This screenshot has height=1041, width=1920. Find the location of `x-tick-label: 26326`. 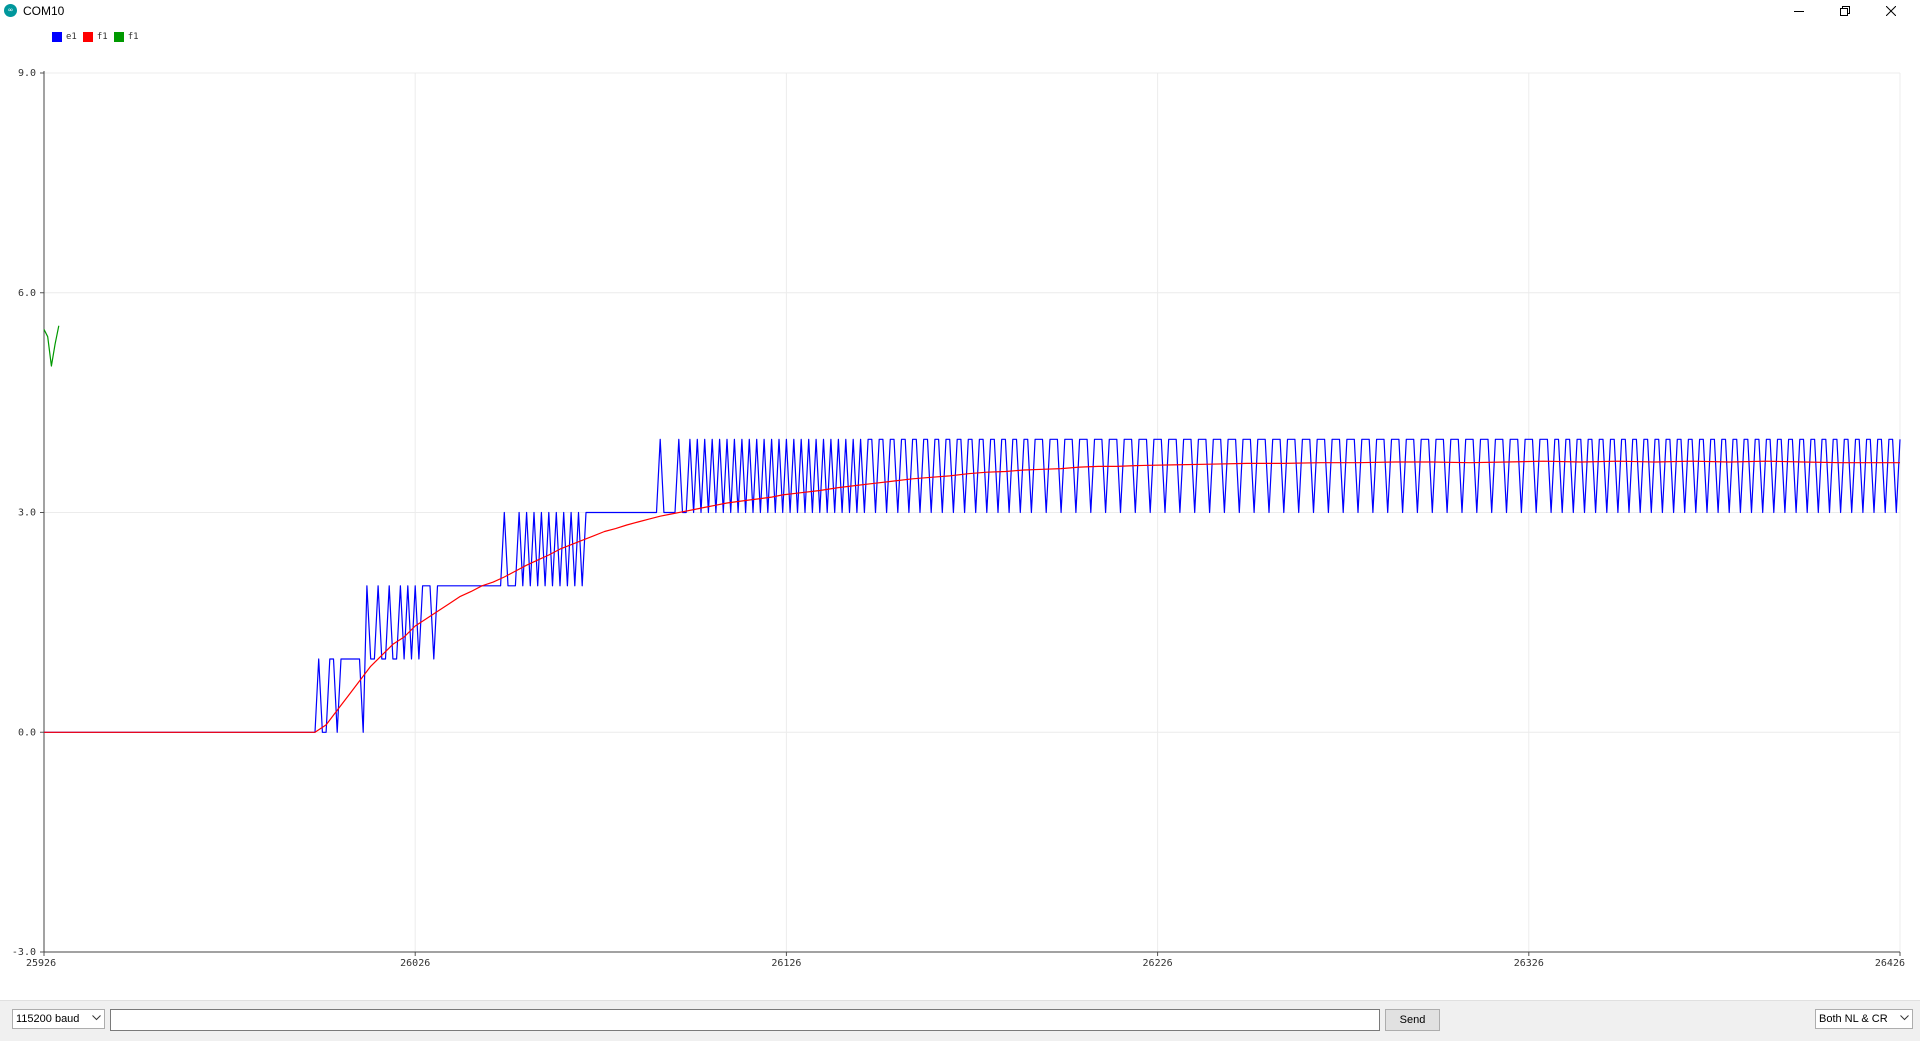

x-tick-label: 26326 is located at coordinates (1529, 963).